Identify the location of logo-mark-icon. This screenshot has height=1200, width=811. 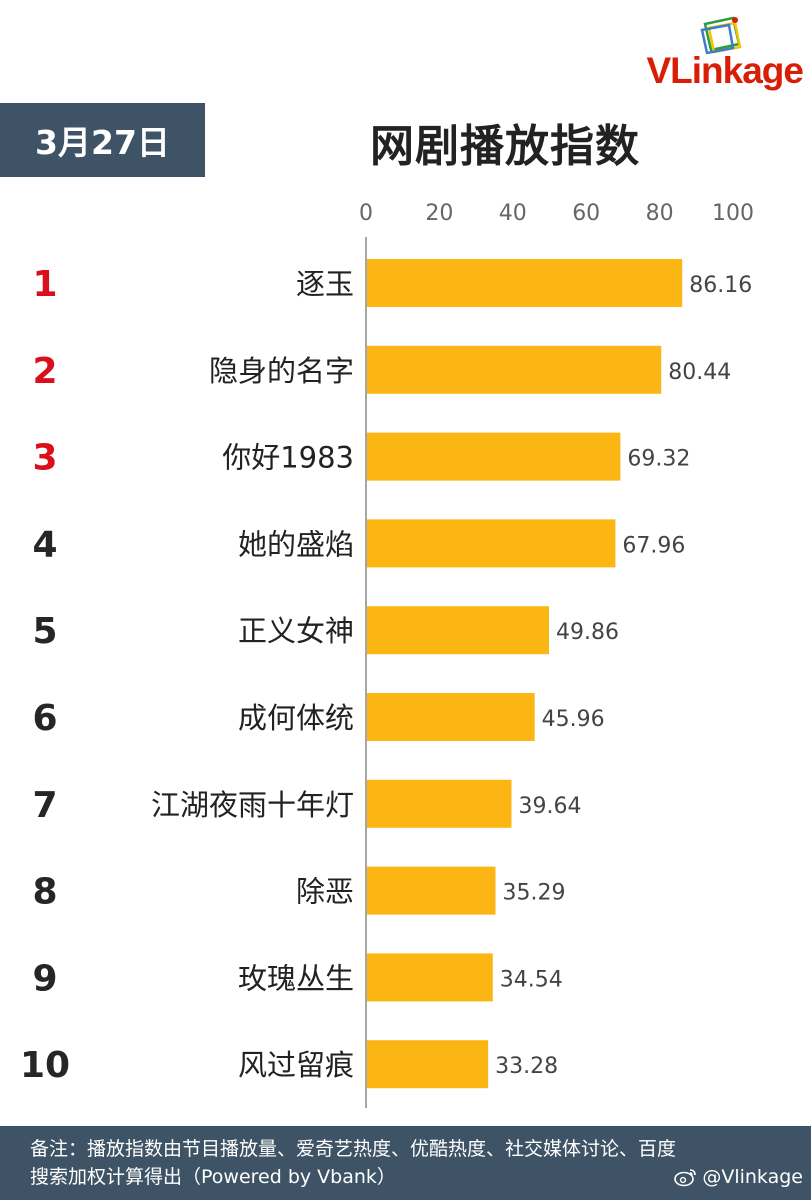
(721, 35).